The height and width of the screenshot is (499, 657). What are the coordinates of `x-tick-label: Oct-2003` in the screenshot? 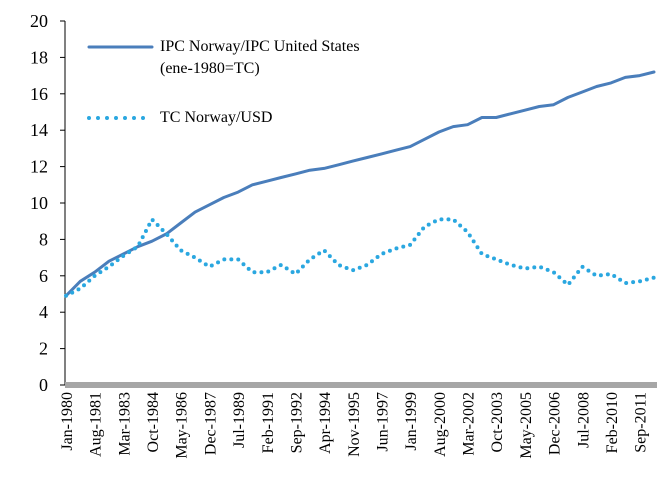 It's located at (497, 422).